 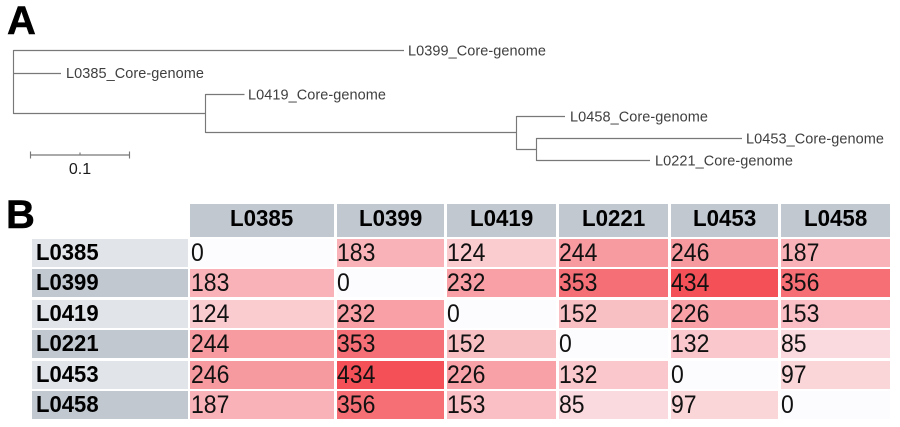 What do you see at coordinates (815, 140) in the screenshot?
I see `svg-text: L0453_Core-genome` at bounding box center [815, 140].